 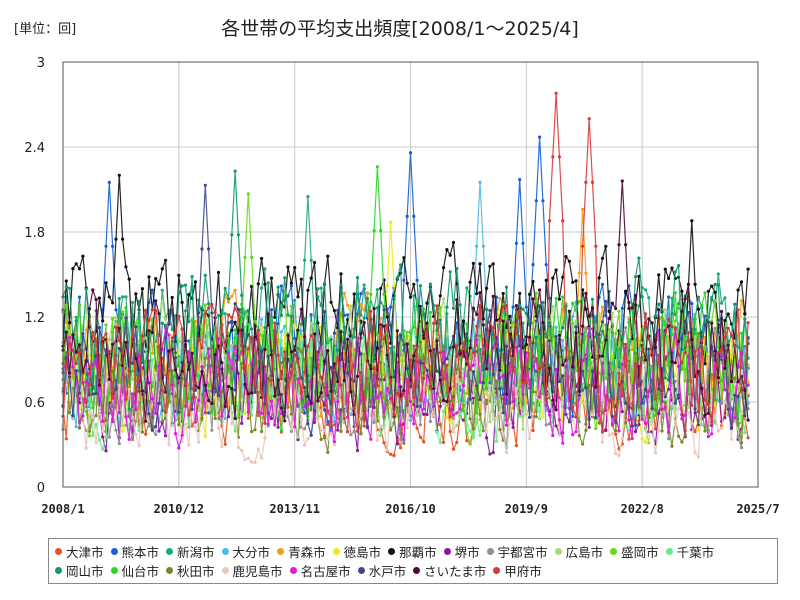 I want to click on legend-label: 千葉市, so click(x=695, y=552).